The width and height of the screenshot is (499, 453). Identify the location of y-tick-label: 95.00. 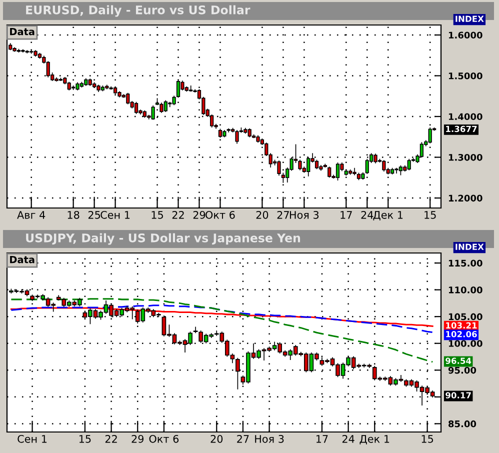
(462, 370).